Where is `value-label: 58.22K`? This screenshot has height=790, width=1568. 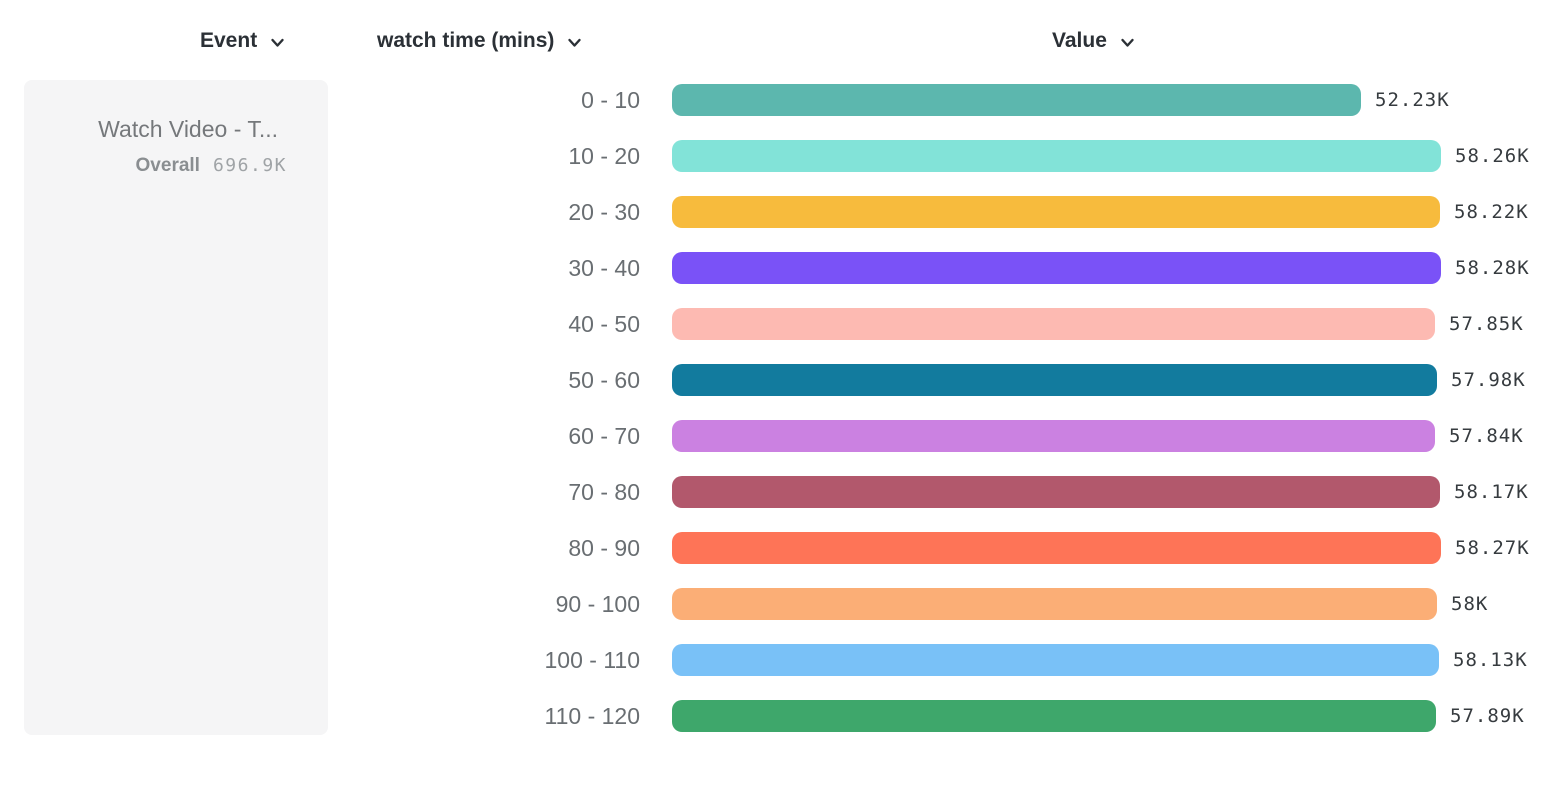
value-label: 58.22K is located at coordinates (1491, 212).